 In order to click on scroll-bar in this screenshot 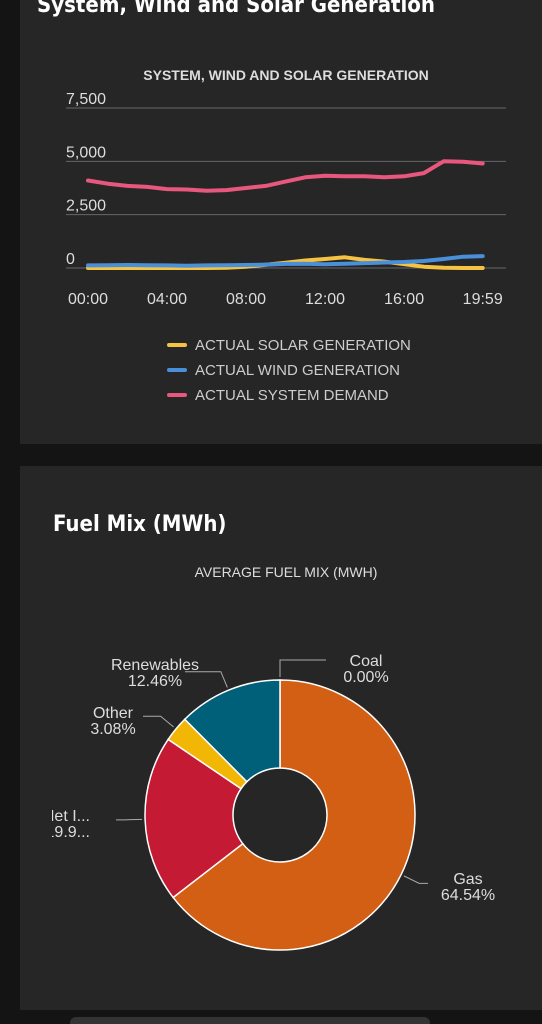, I will do `click(250, 1020)`.